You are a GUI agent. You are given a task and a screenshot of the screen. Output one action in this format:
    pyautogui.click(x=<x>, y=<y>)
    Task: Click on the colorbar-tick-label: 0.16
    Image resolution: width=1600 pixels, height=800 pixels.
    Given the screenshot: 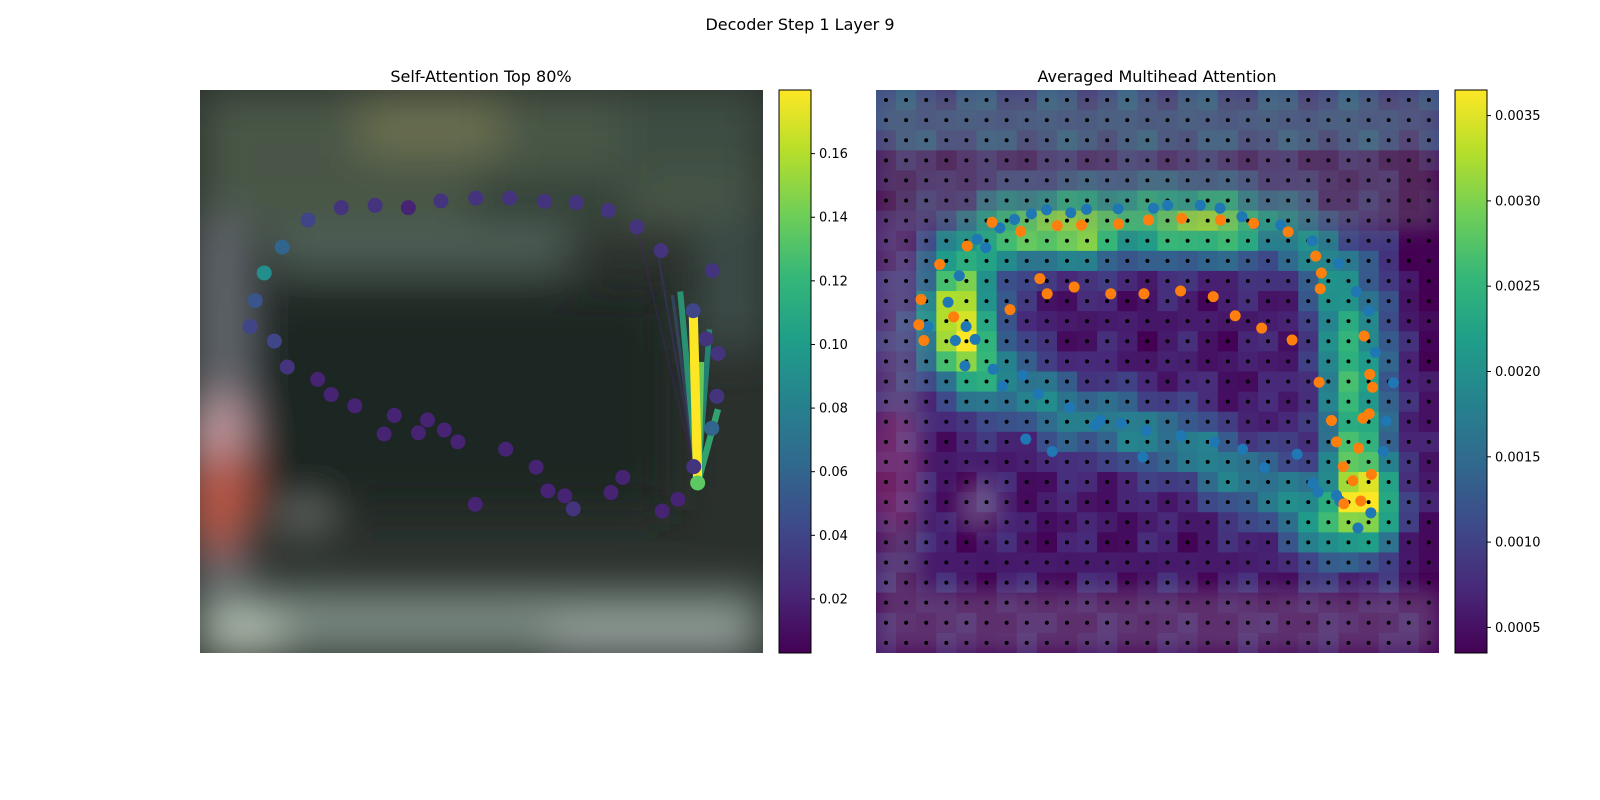 What is the action you would take?
    pyautogui.click(x=833, y=154)
    